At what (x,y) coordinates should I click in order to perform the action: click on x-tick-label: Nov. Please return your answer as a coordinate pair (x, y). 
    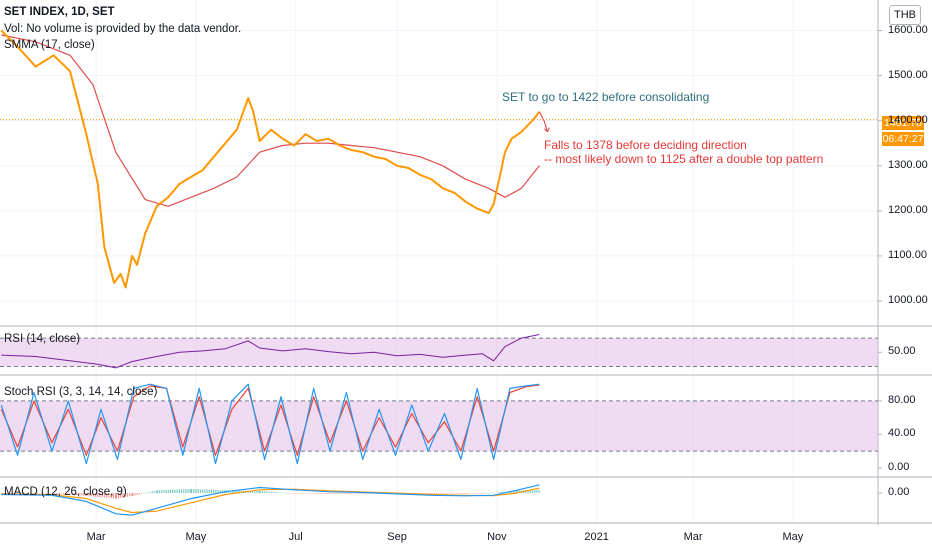
    Looking at the image, I should click on (497, 537).